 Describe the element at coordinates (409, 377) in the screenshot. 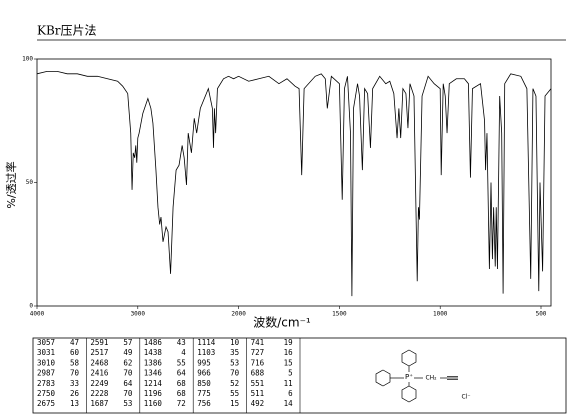

I see `structure-label: P⁺` at that location.